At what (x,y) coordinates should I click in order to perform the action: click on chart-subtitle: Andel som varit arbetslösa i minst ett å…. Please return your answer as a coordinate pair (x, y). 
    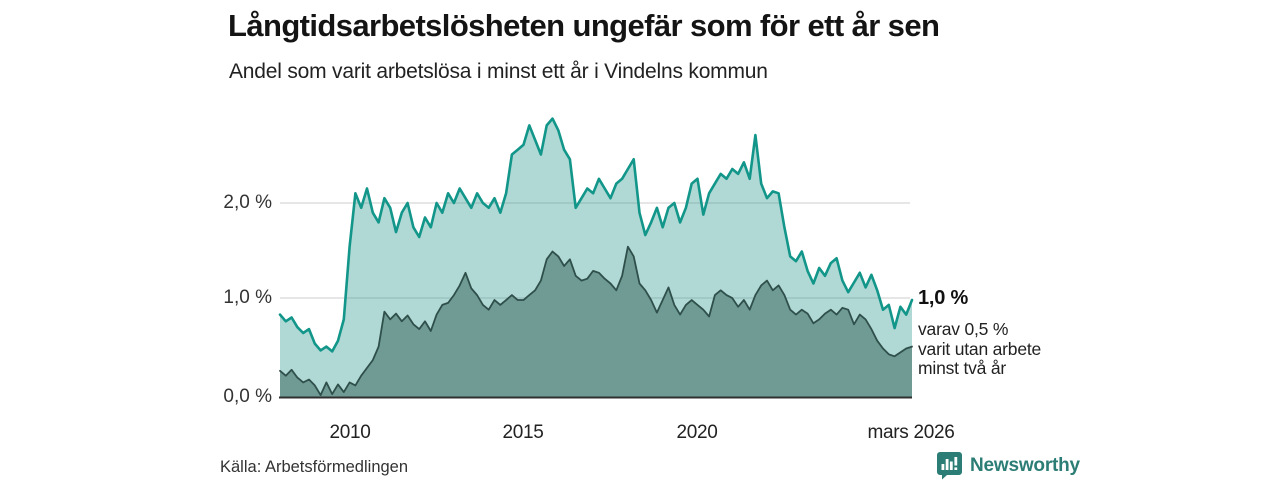
    Looking at the image, I should click on (498, 71).